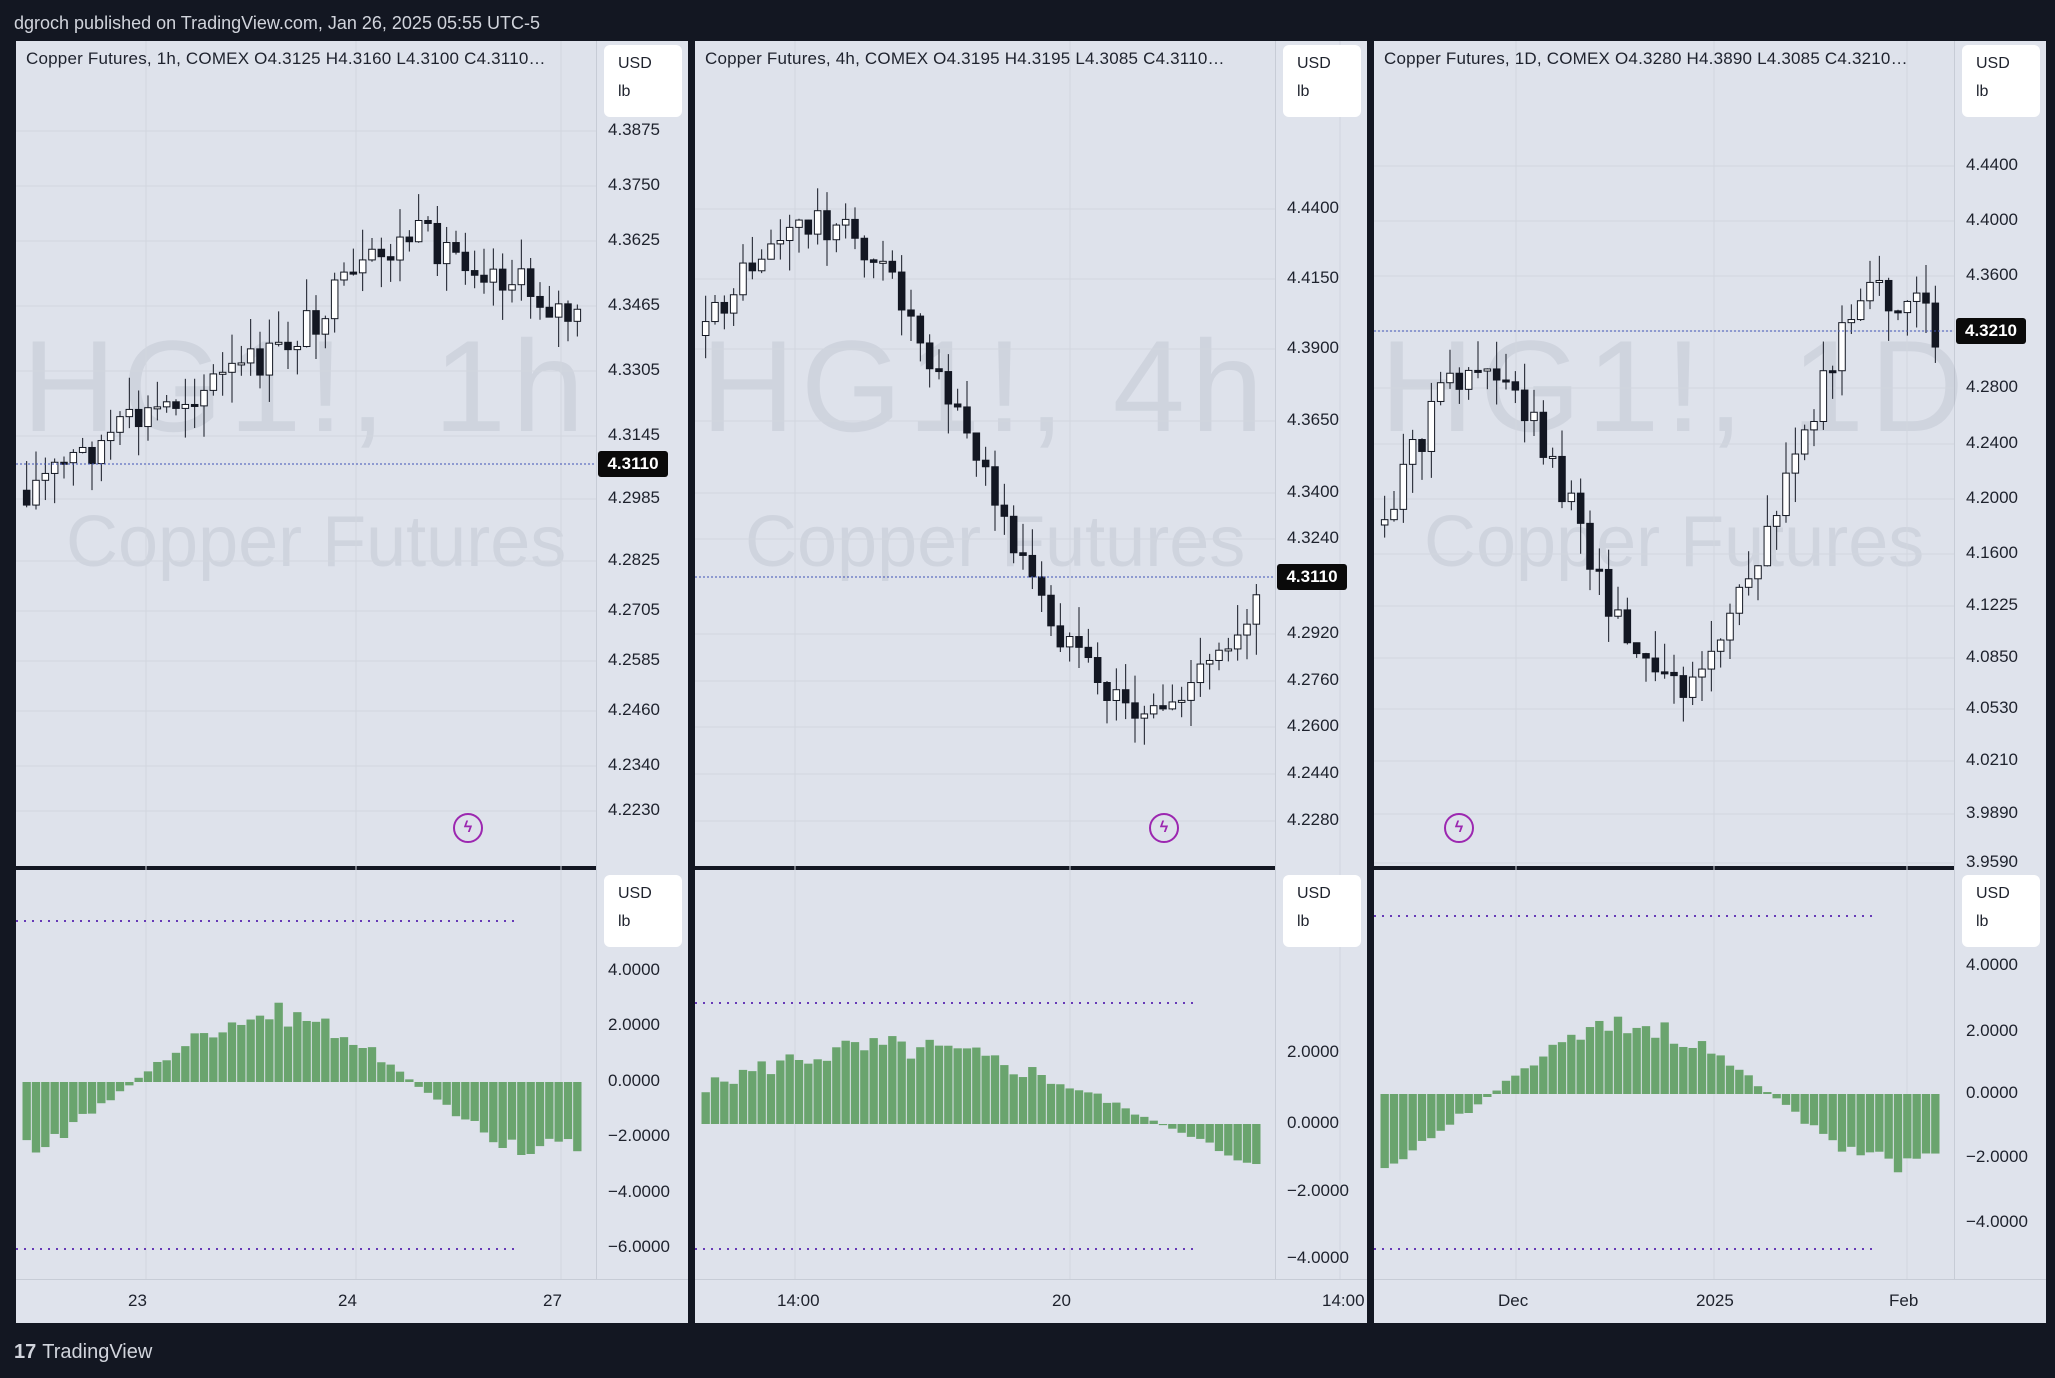 The height and width of the screenshot is (1378, 2055). I want to click on price-tick-label: 4.1600, so click(1992, 552).